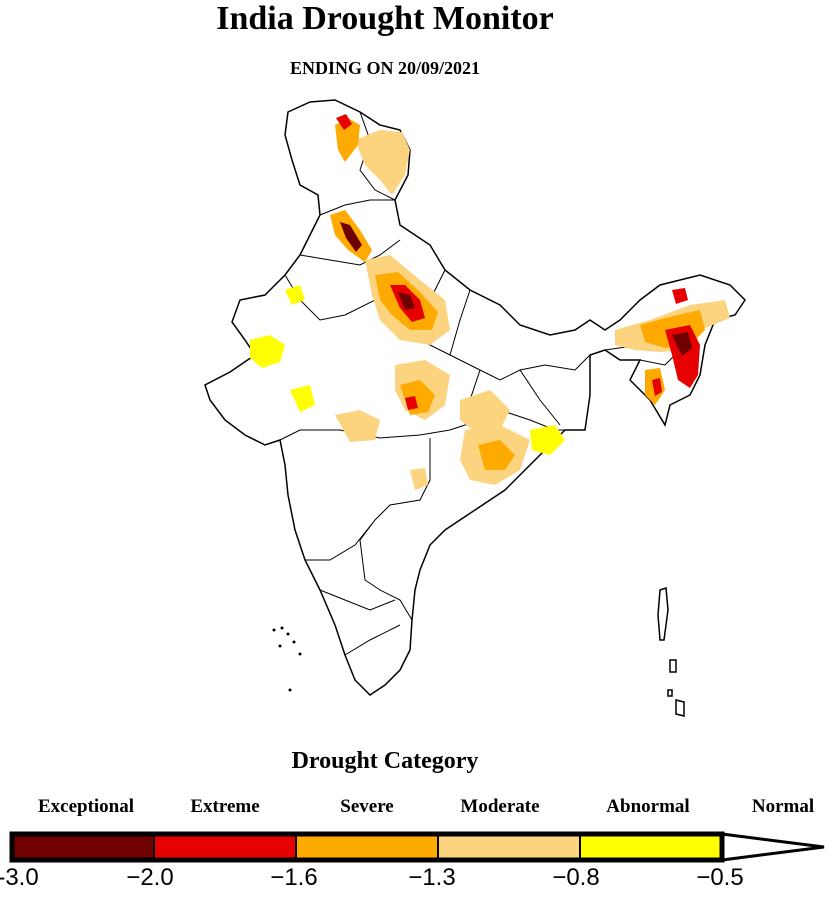  Describe the element at coordinates (657, 387) in the screenshot. I see `extreme-patch-tripura` at that location.